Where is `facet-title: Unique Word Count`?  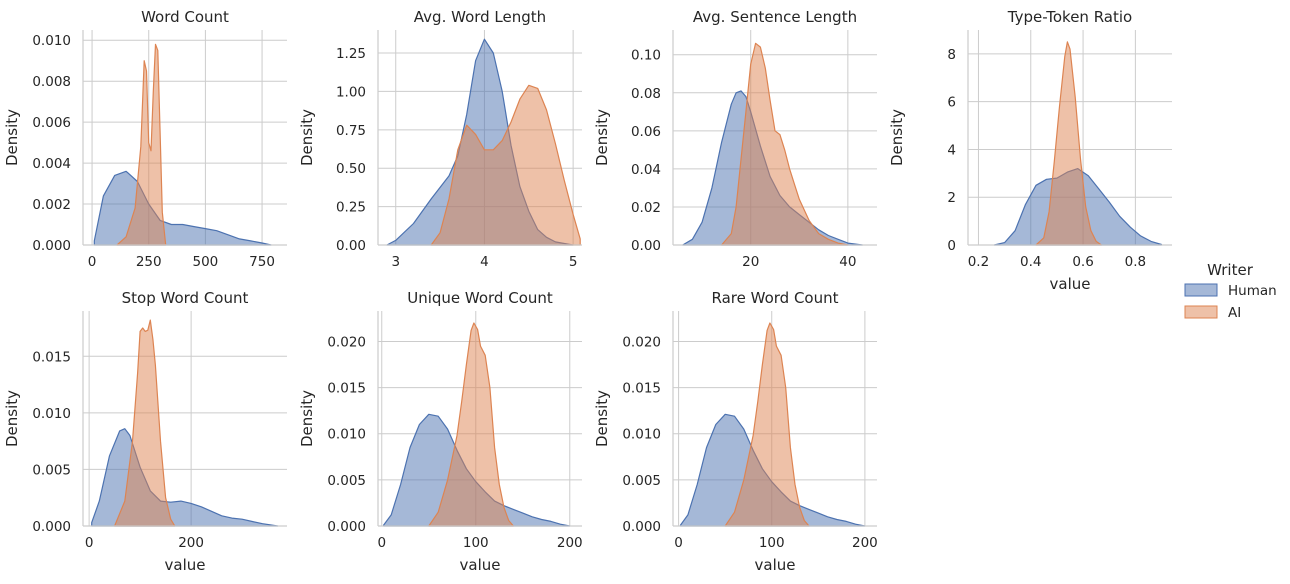
facet-title: Unique Word Count is located at coordinates (480, 298).